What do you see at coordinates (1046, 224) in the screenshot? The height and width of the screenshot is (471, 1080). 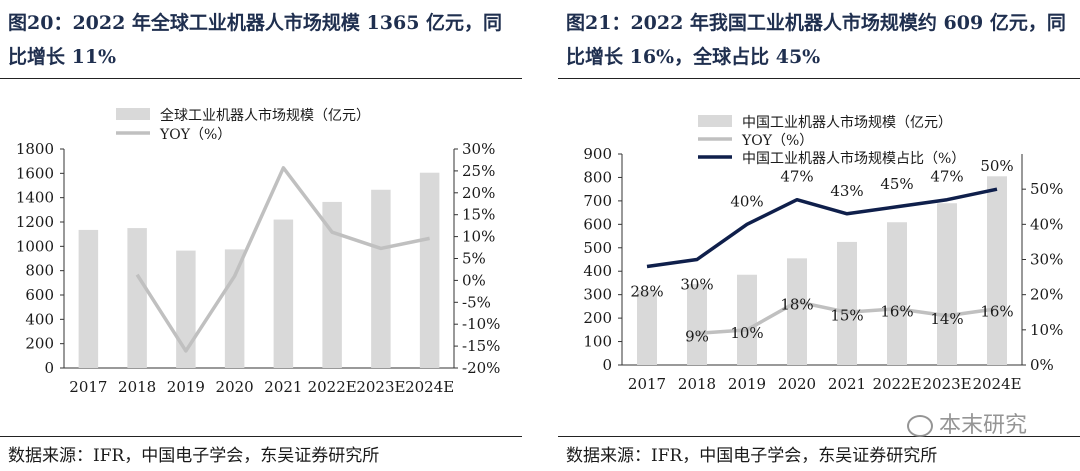 I see `y-tick-label-right: 40%` at bounding box center [1046, 224].